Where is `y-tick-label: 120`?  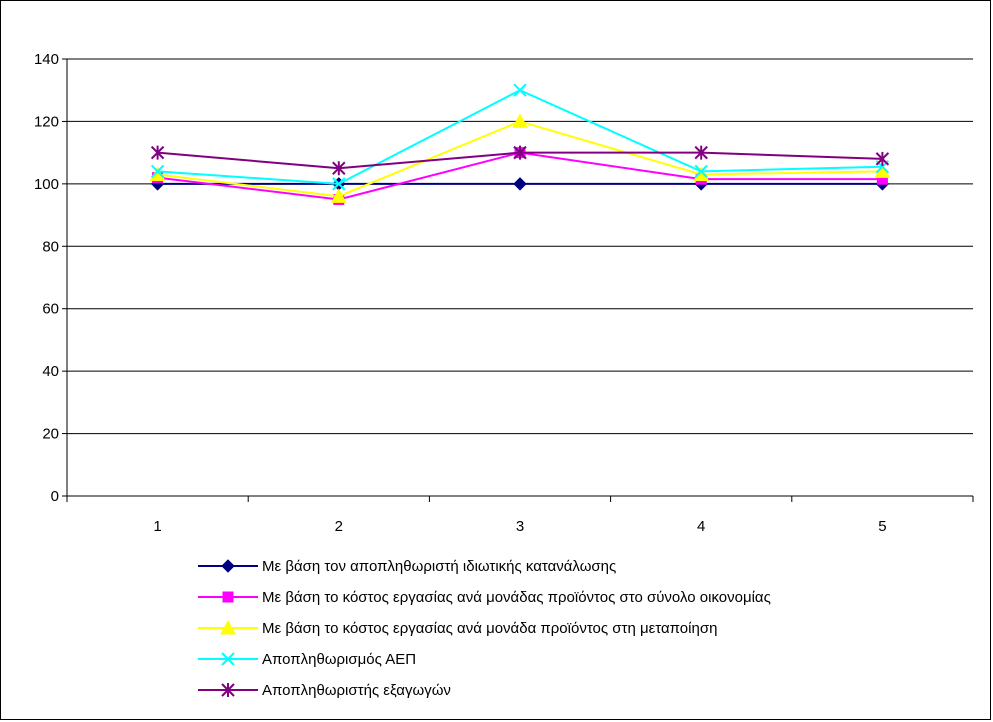 y-tick-label: 120 is located at coordinates (46, 121).